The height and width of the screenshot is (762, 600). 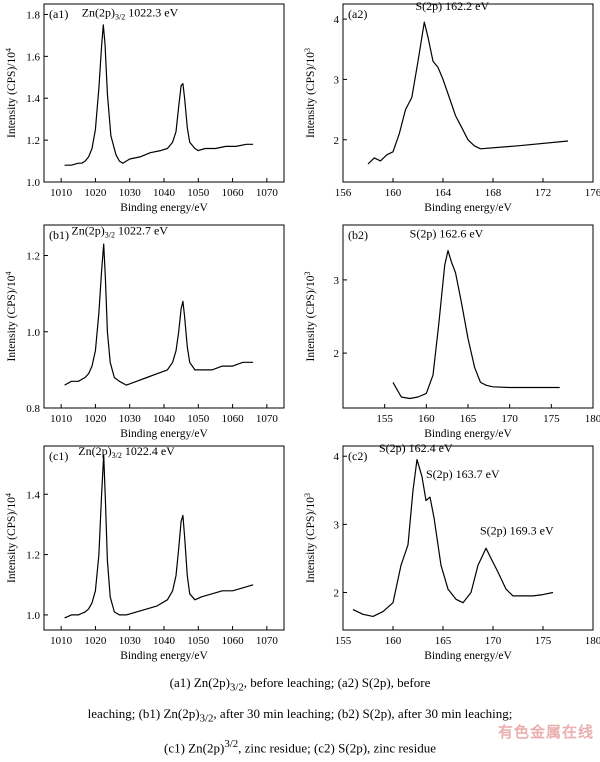 What do you see at coordinates (151, 13) in the screenshot?
I see `annotation-value: 1022.3 eV` at bounding box center [151, 13].